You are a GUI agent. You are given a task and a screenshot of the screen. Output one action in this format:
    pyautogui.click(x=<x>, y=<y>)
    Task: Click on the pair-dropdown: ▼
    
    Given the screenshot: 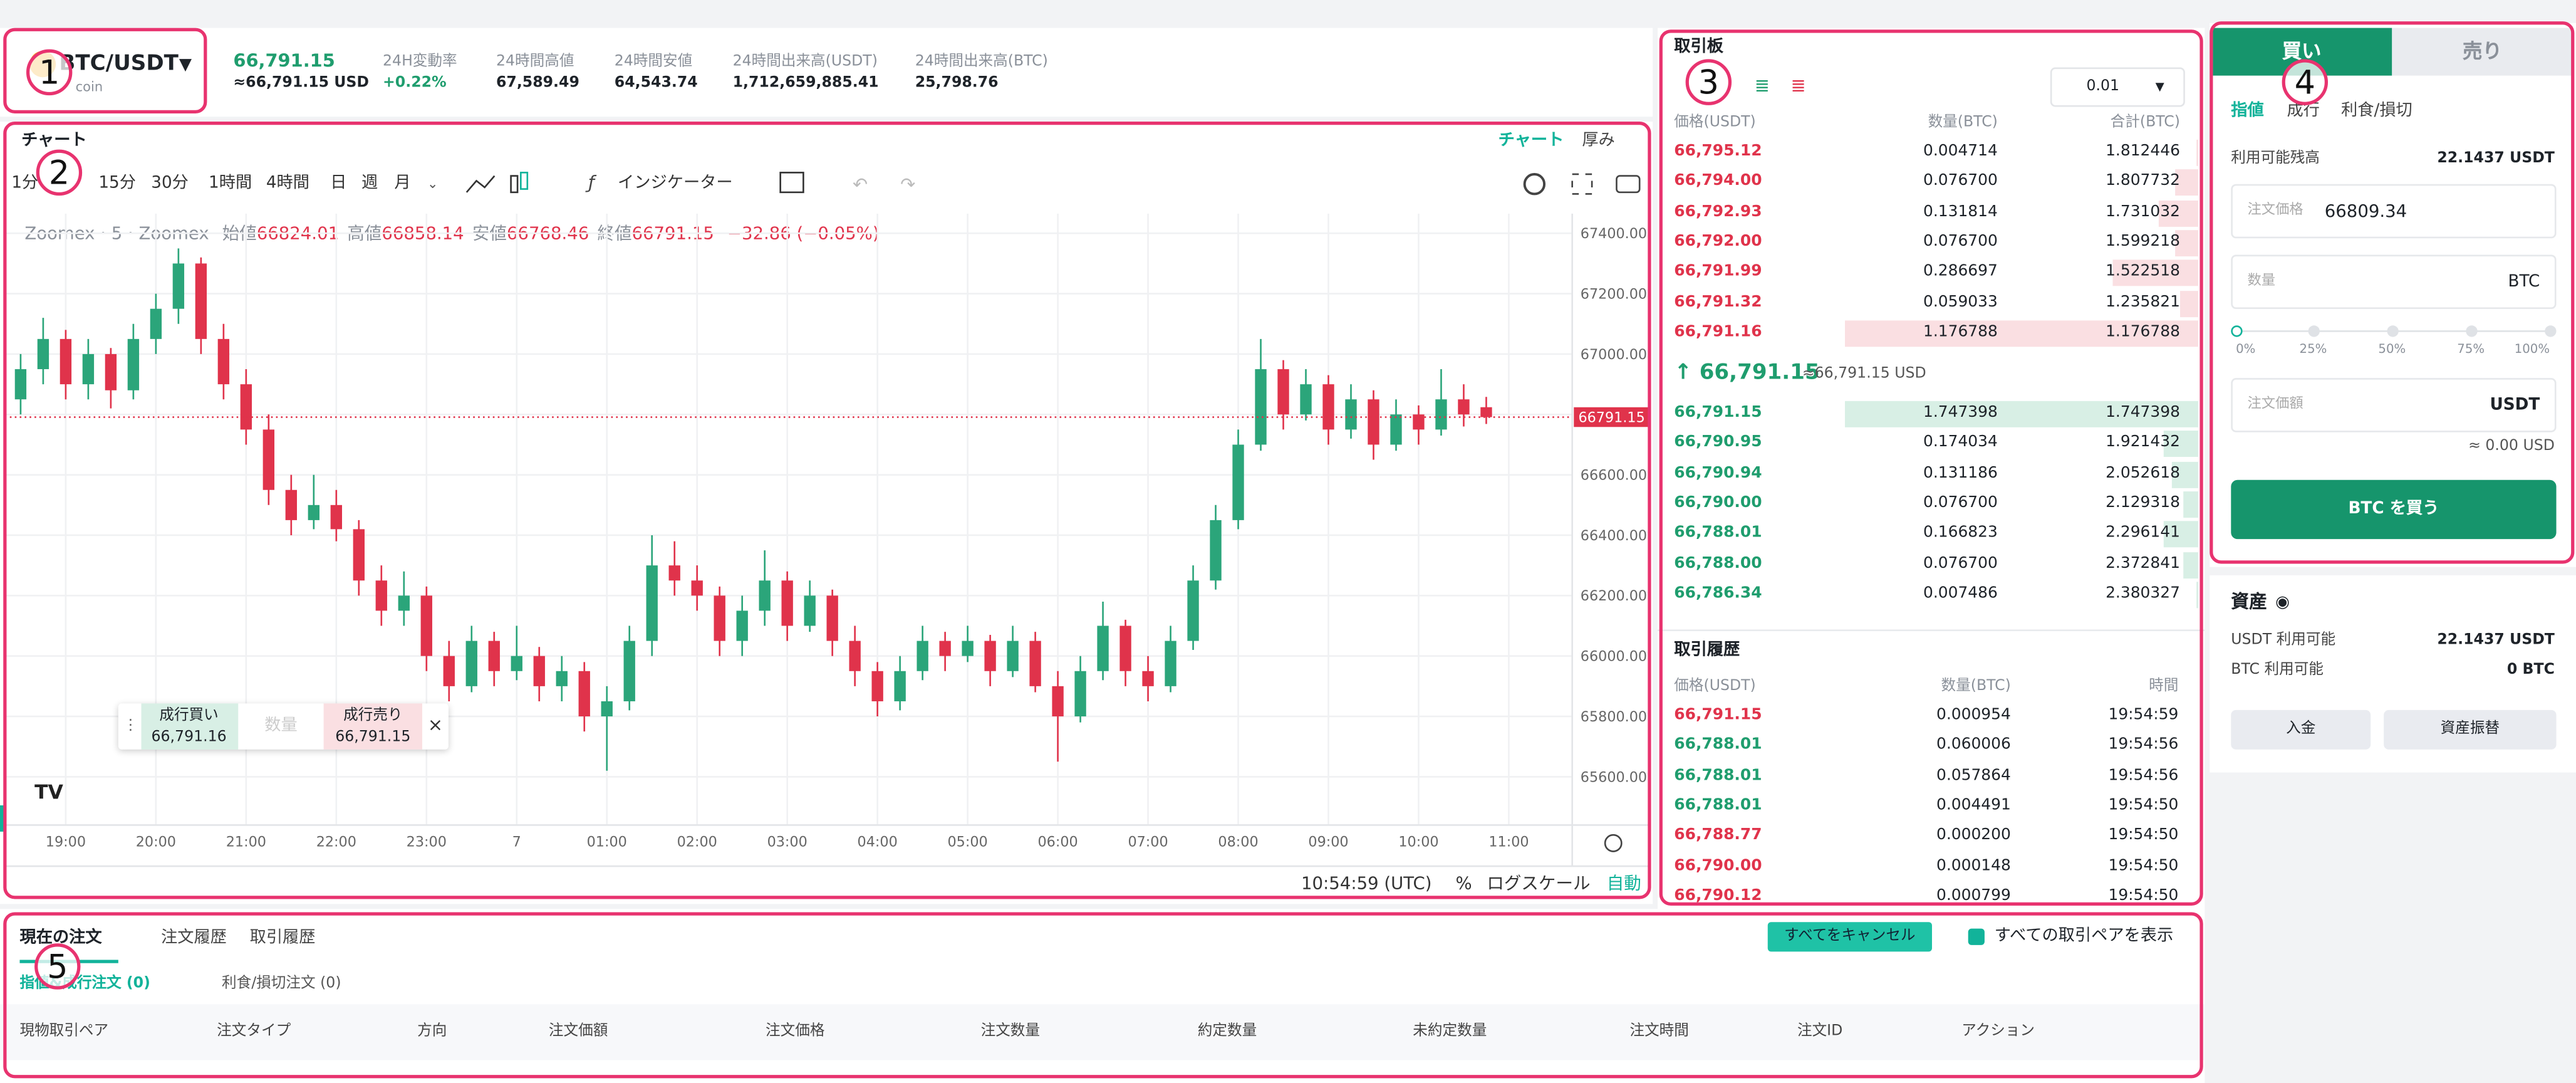 What is the action you would take?
    pyautogui.click(x=185, y=66)
    